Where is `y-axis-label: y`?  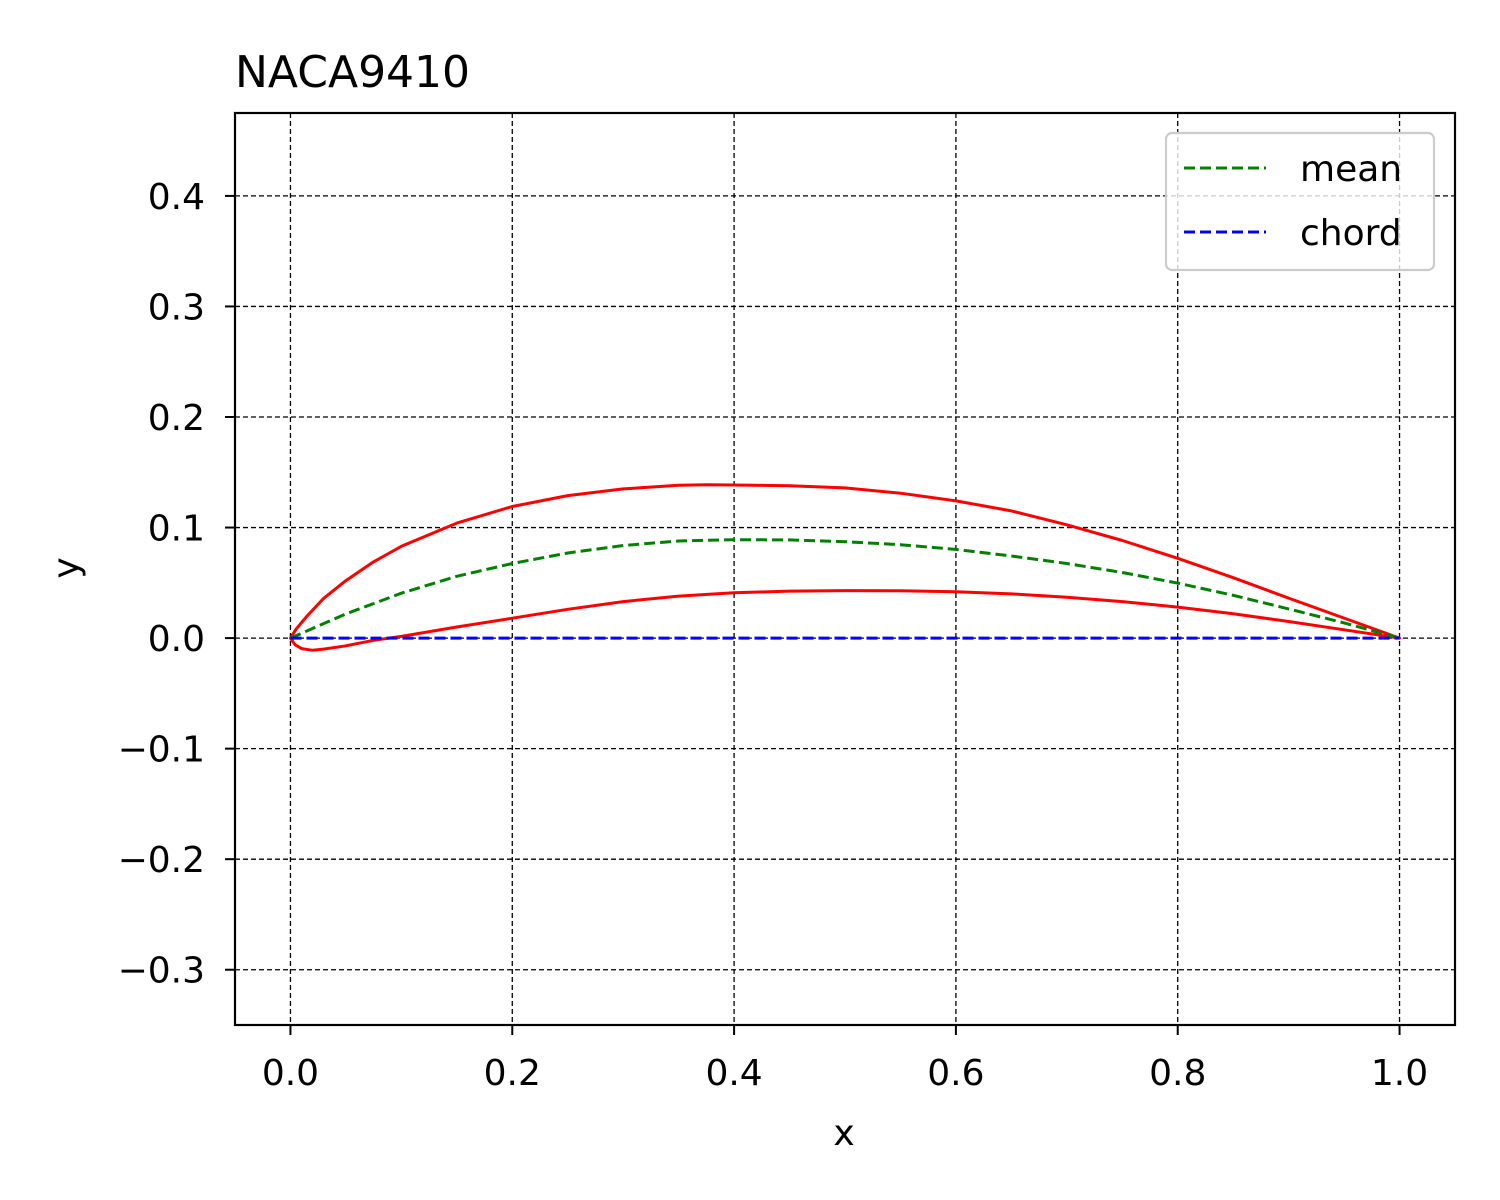
y-axis-label: y is located at coordinates (66, 567).